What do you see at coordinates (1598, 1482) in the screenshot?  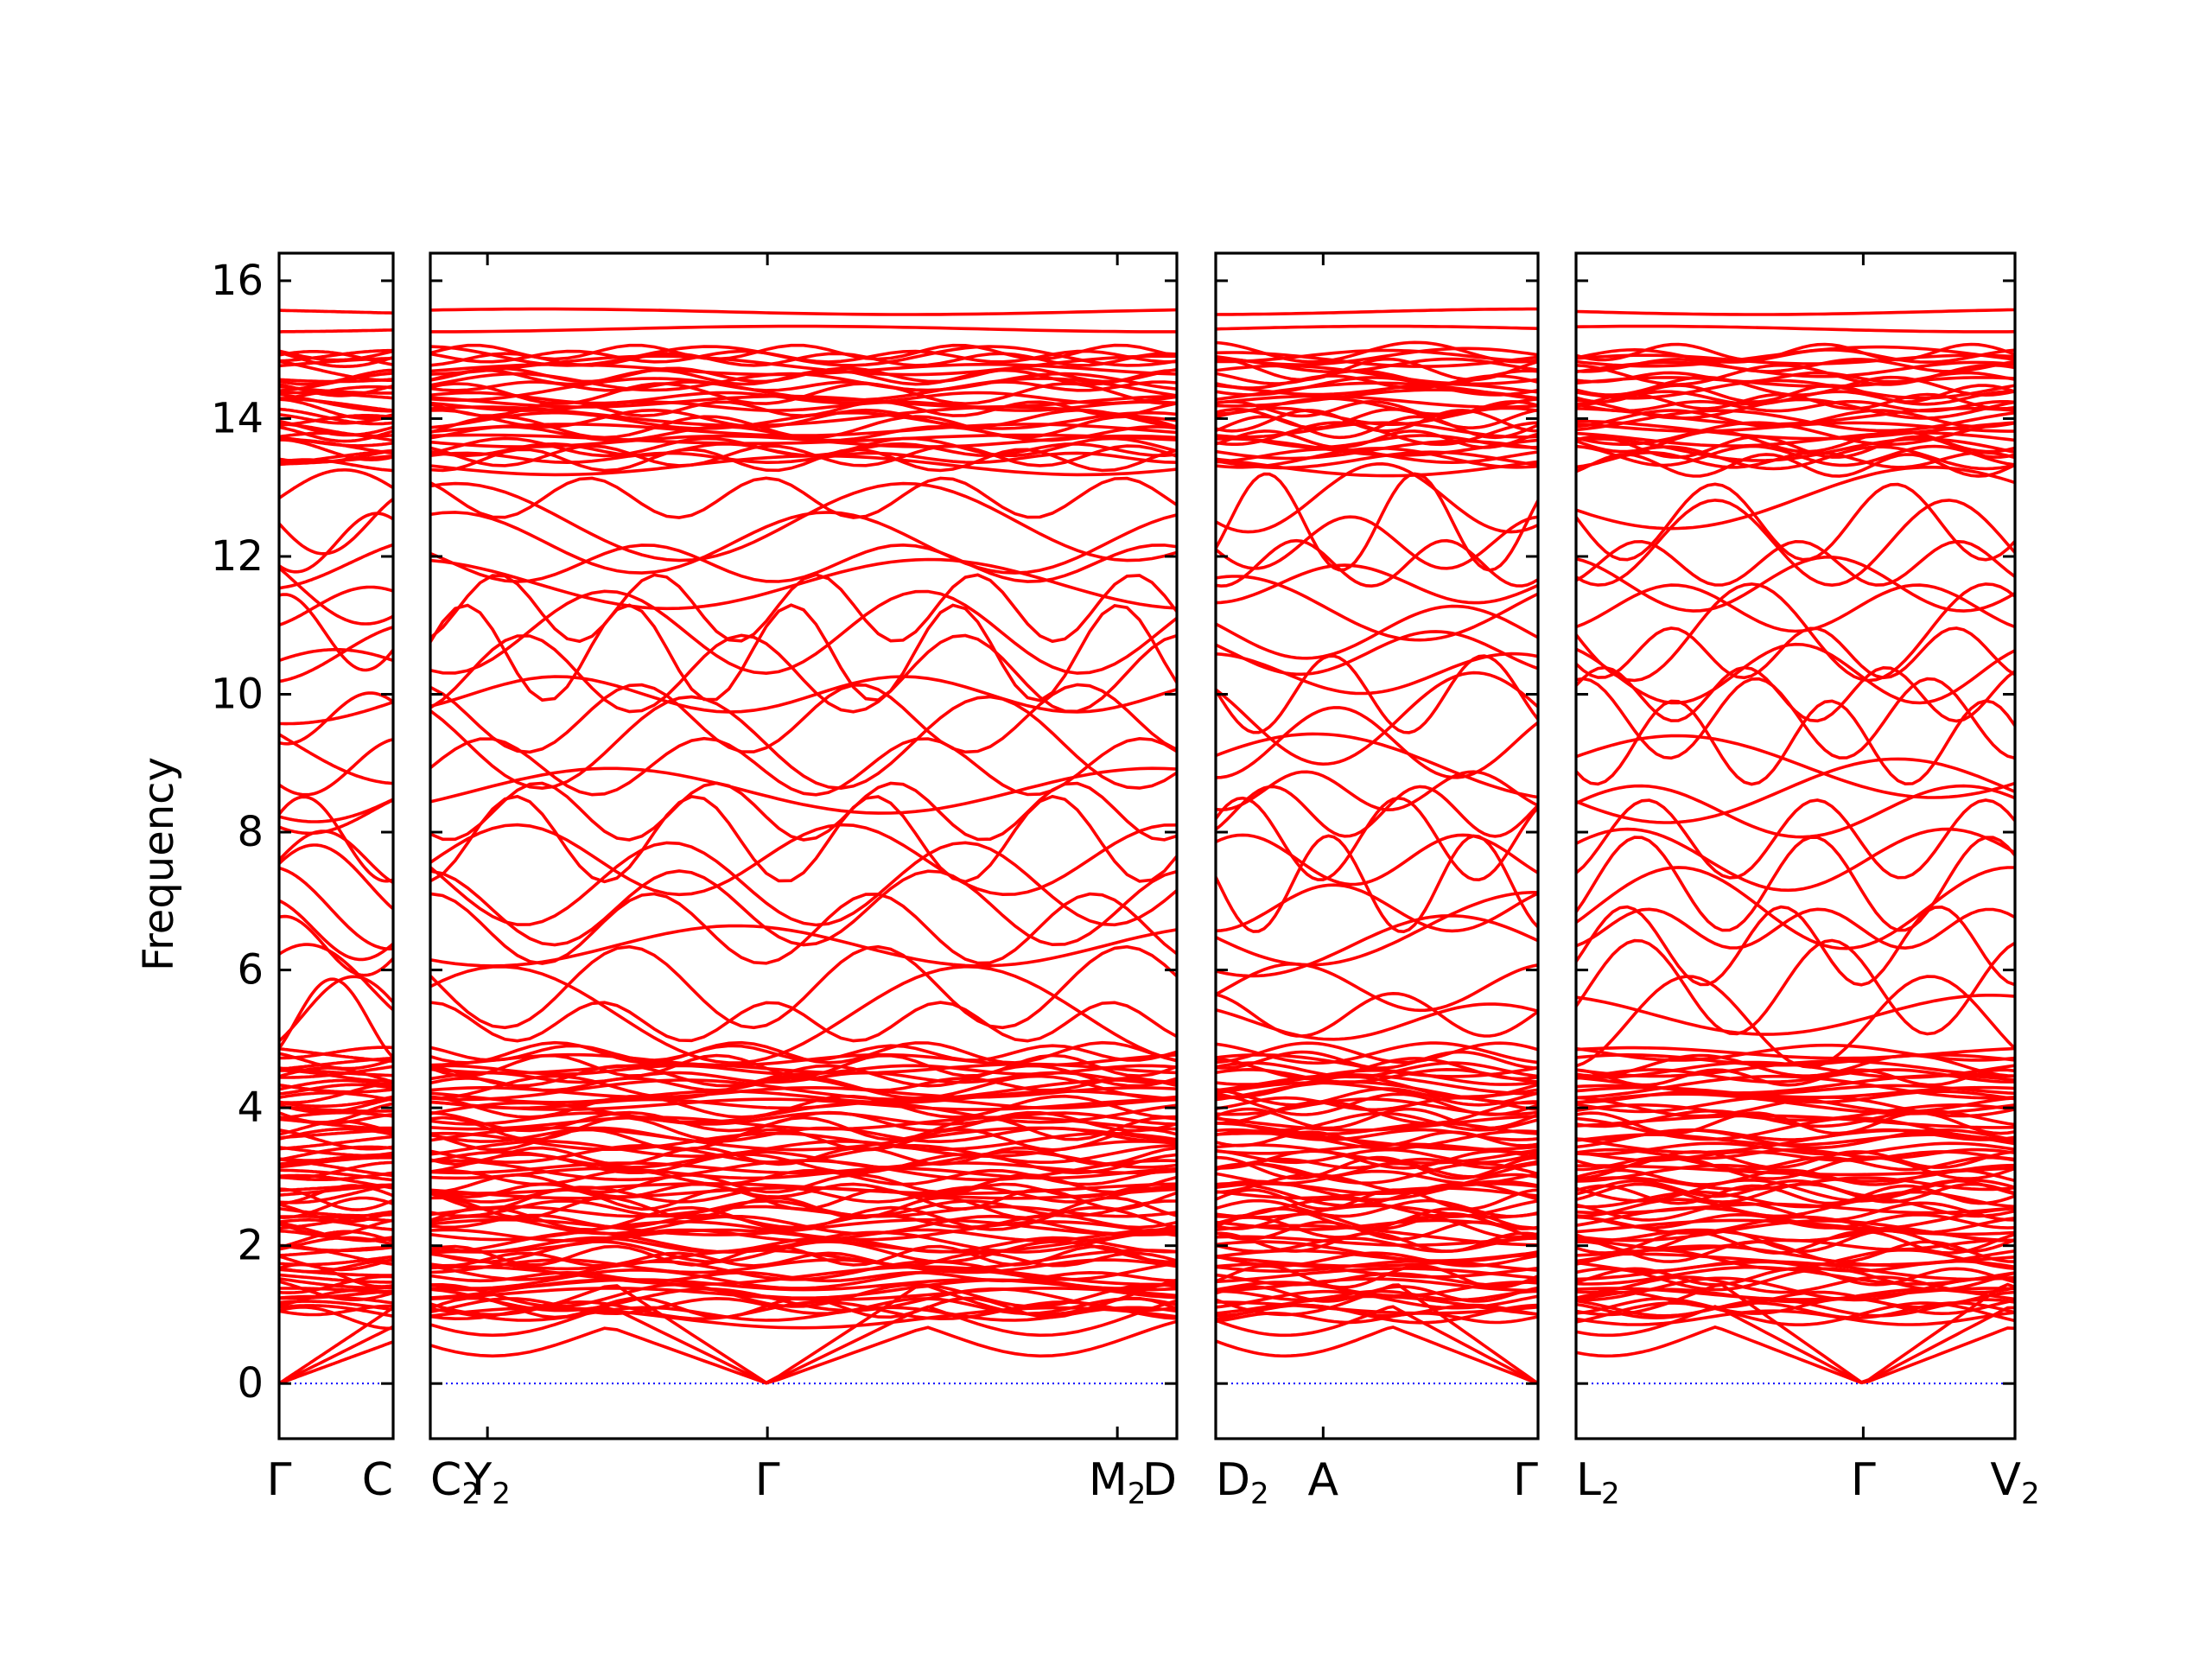 I see `kpoint-label: L2` at bounding box center [1598, 1482].